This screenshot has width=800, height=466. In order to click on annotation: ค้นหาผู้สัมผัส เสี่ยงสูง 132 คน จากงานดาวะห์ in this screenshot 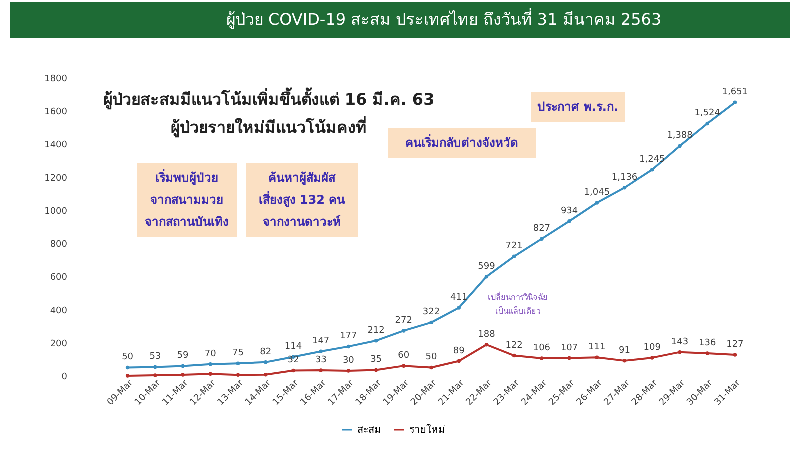, I will do `click(302, 200)`.